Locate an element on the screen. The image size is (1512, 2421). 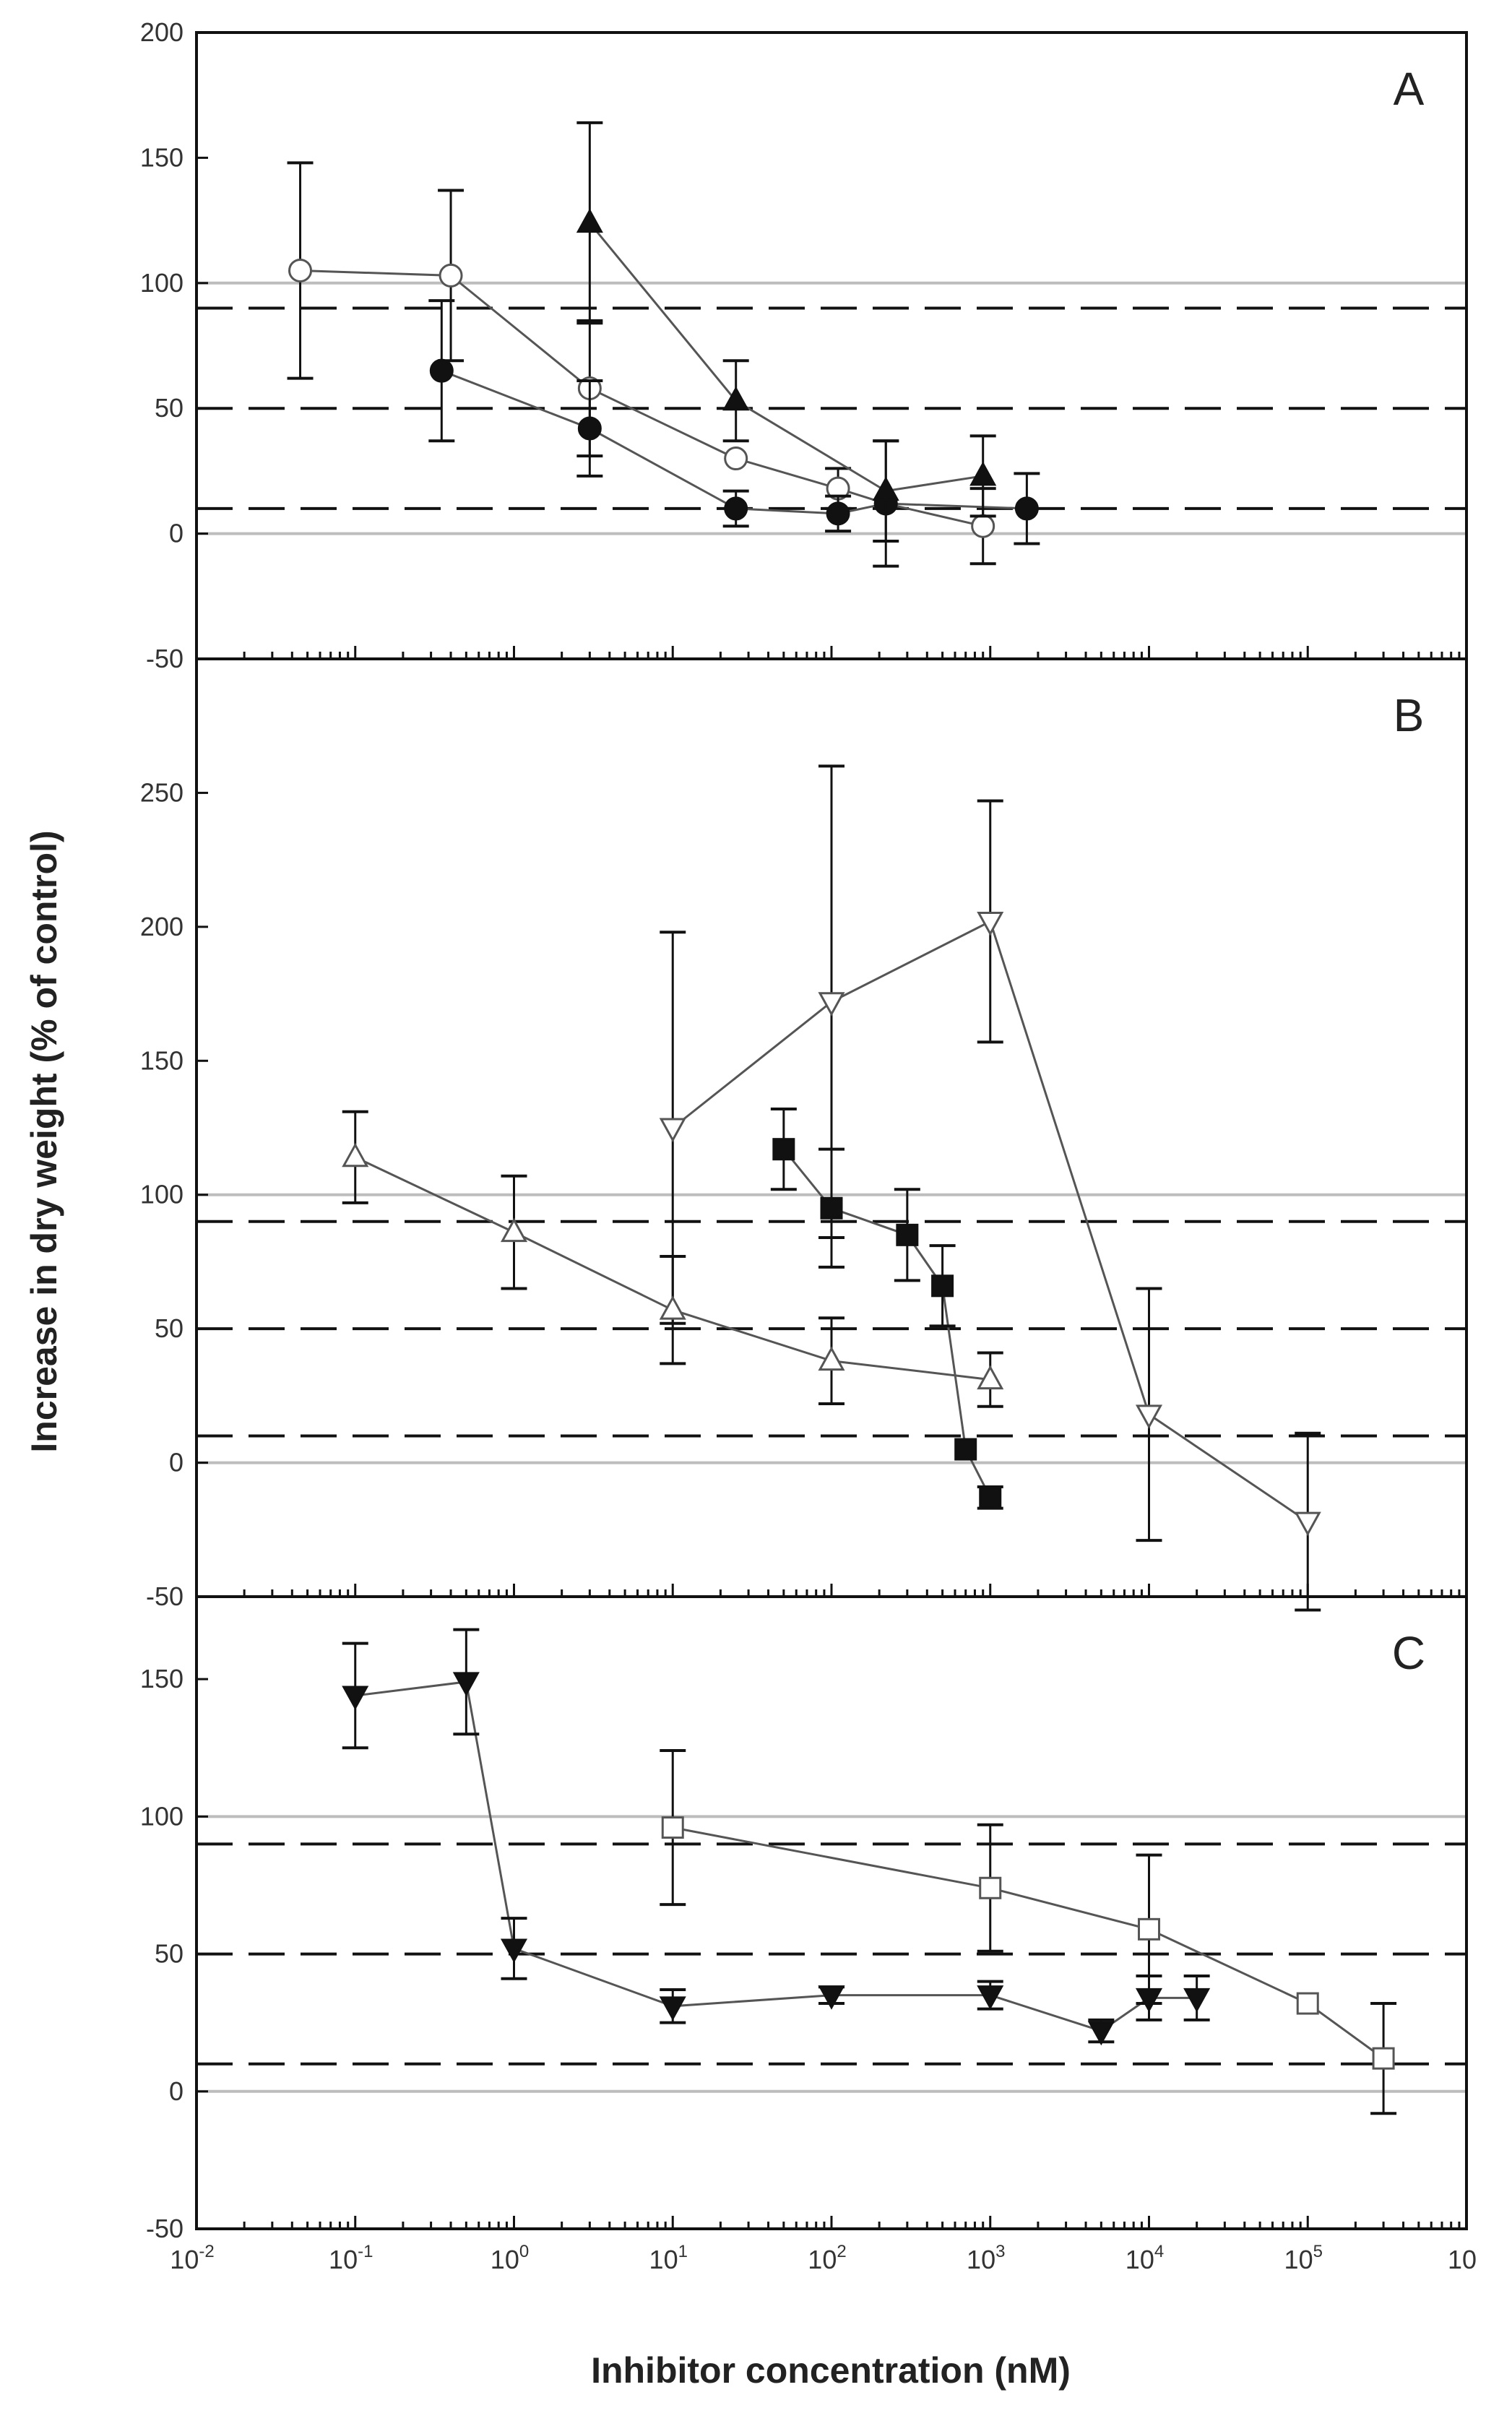
series-C-filled-triangle-down is located at coordinates (776, 1837).